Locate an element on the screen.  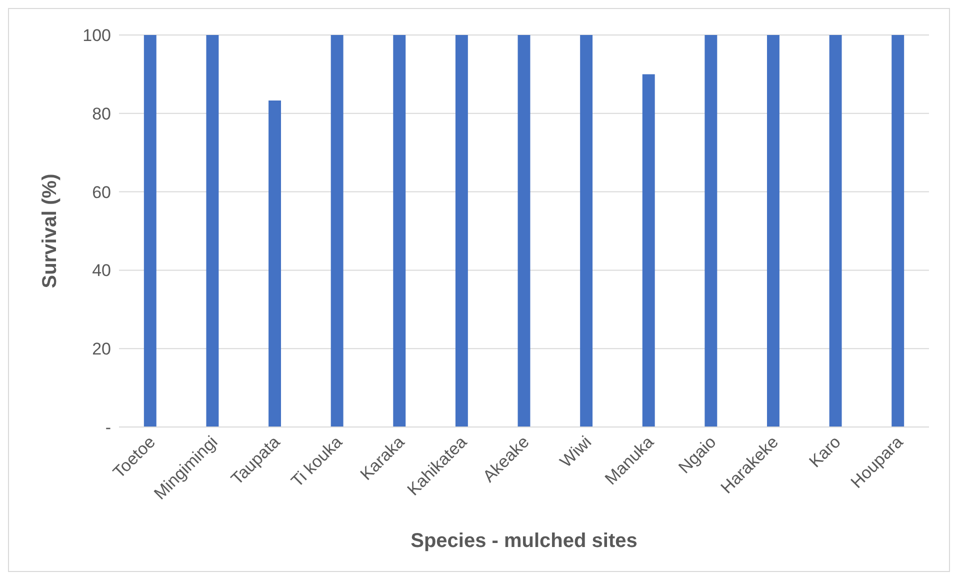
x-axis-title: Species - mulched sites is located at coordinates (524, 541).